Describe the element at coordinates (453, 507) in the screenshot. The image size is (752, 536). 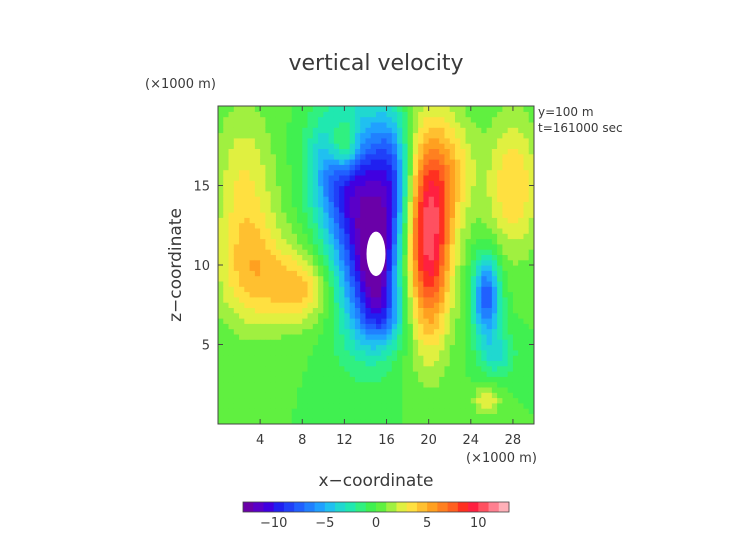
I see `colorbar-swatch` at that location.